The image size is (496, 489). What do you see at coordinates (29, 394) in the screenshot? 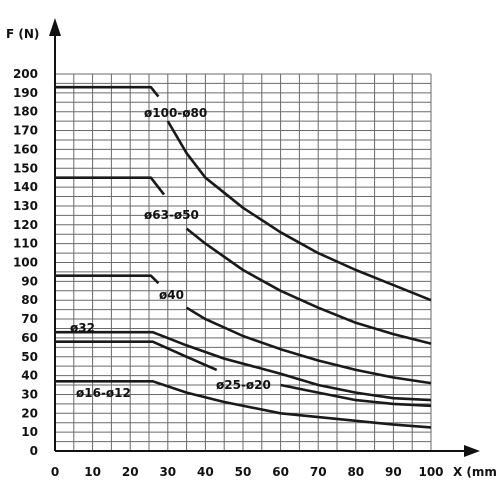
I see `y-tick-label: 30` at bounding box center [29, 394].